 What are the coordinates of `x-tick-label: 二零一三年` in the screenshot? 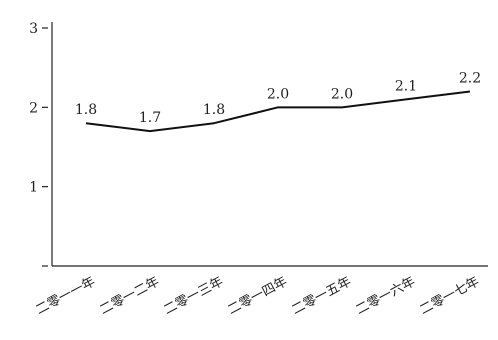 It's located at (193, 296).